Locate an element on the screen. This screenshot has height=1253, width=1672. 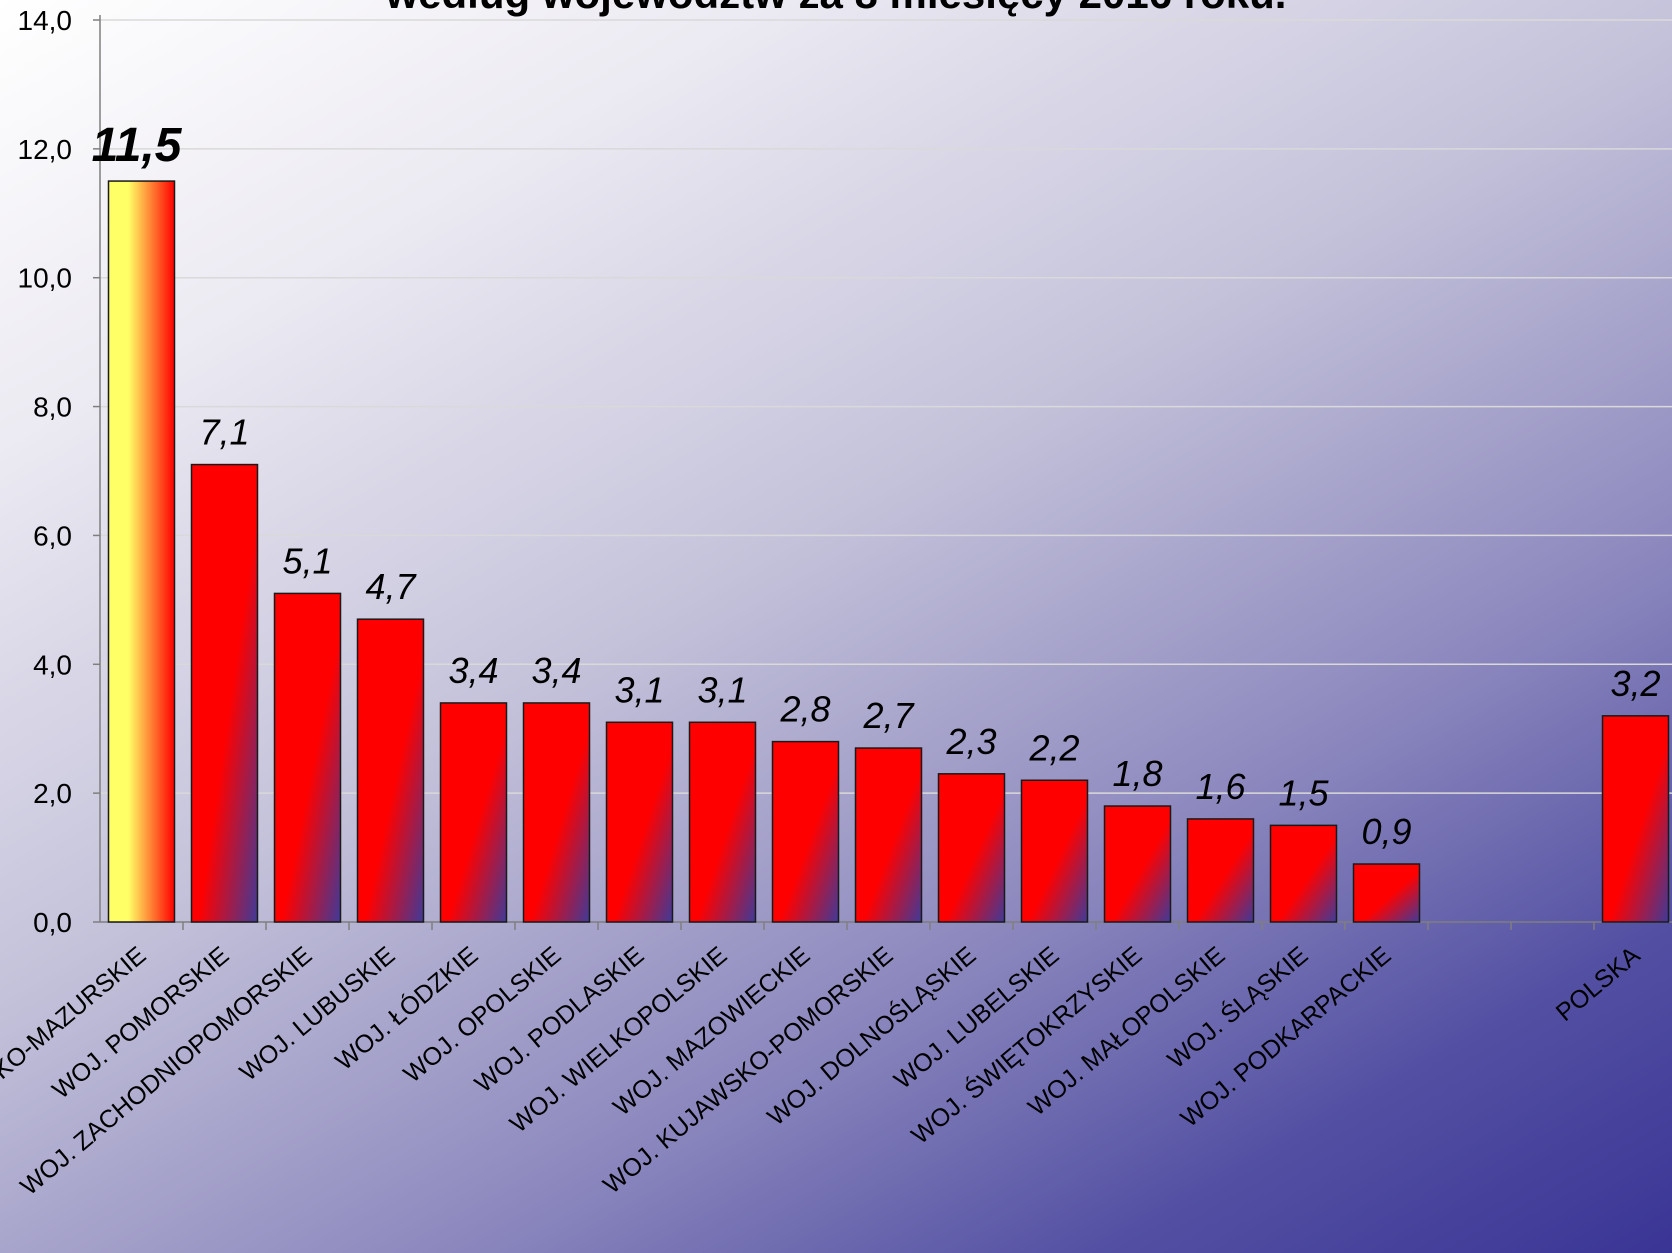
data-label: 4,7 is located at coordinates (391, 586).